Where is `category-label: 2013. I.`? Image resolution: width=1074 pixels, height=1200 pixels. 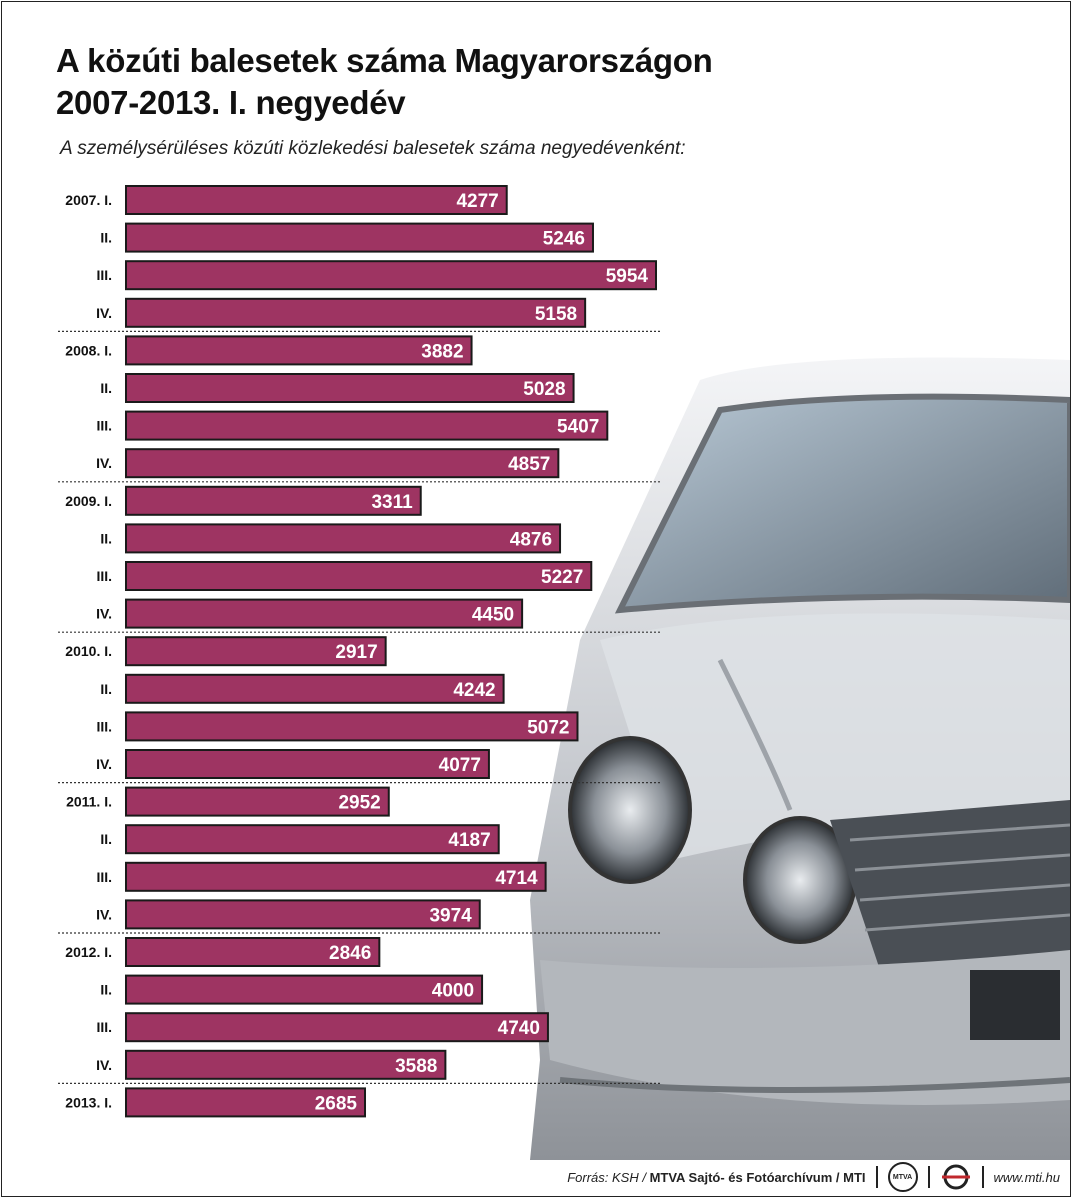
category-label: 2013. I. is located at coordinates (88, 1102).